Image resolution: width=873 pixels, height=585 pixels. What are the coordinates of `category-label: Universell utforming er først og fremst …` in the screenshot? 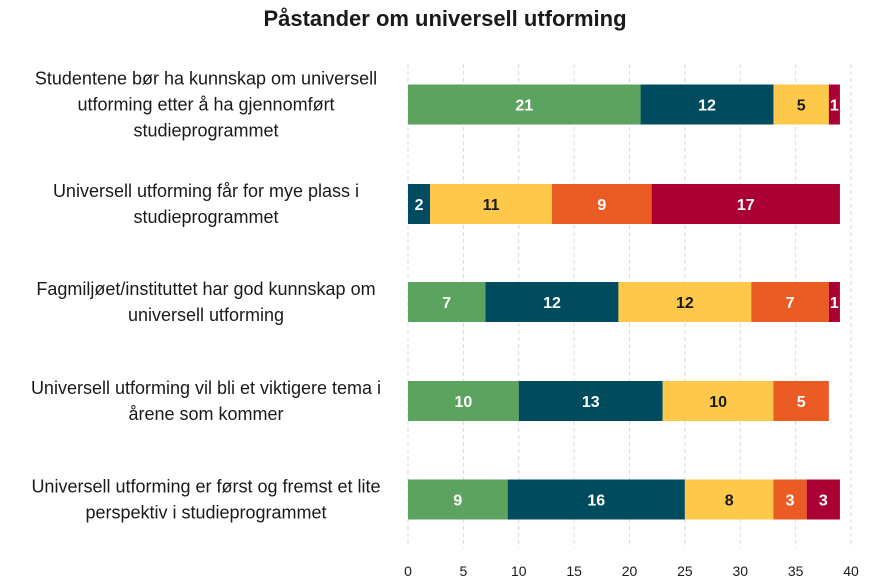 It's located at (205, 487).